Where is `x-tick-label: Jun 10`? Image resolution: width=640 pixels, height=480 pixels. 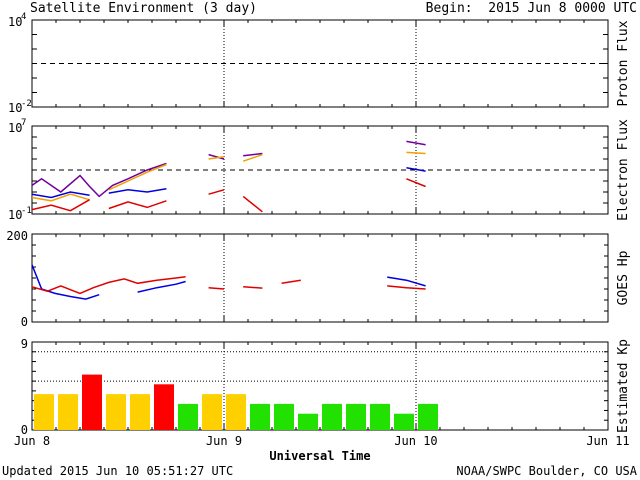
x-tick-label: Jun 10 is located at coordinates (415, 441).